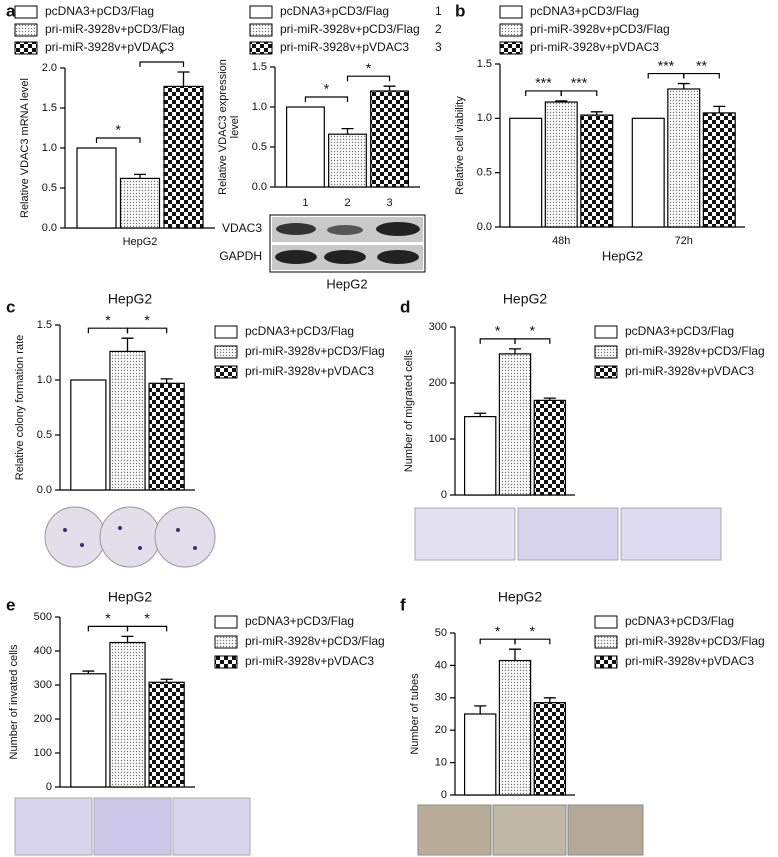 This screenshot has height=857, width=778. What do you see at coordinates (460, 145) in the screenshot?
I see `y-axis-label: Relative cell viability` at bounding box center [460, 145].